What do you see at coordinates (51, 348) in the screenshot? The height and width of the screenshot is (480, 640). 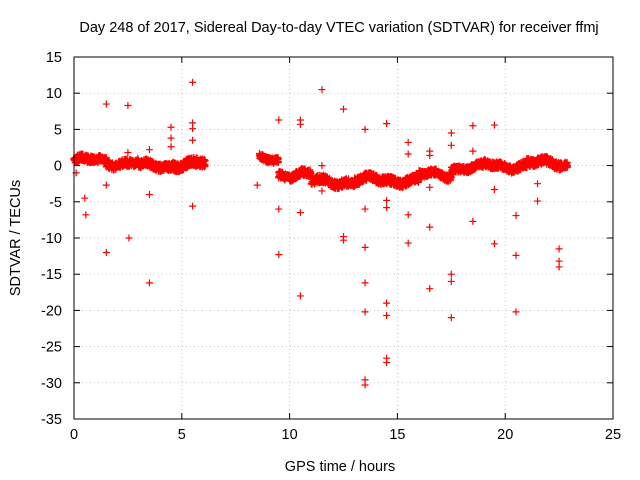 I see `y-tick-label: -25` at bounding box center [51, 348].